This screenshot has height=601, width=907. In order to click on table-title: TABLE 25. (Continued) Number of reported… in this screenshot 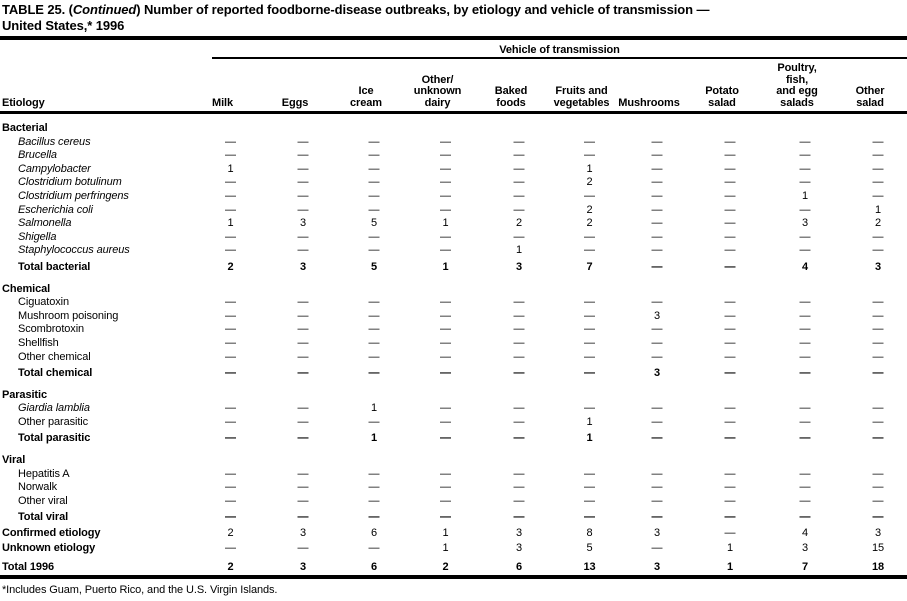, I will do `click(453, 16)`.